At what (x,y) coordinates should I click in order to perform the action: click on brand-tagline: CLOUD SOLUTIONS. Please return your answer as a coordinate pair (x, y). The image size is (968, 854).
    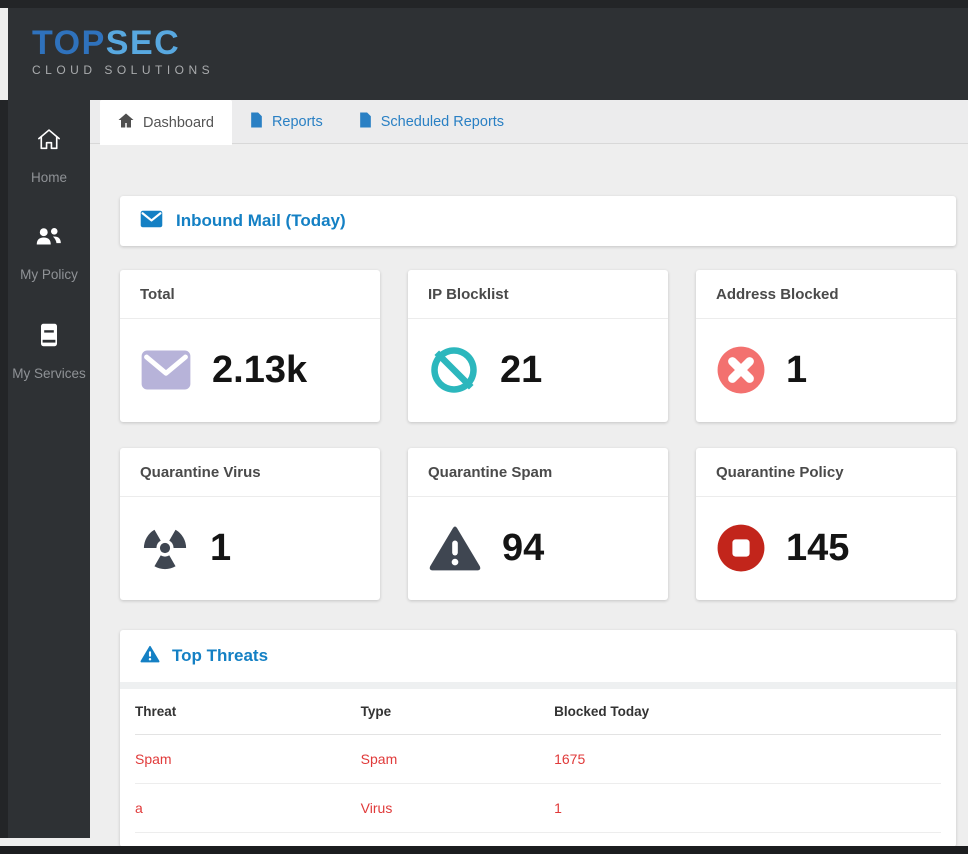
    Looking at the image, I should click on (123, 70).